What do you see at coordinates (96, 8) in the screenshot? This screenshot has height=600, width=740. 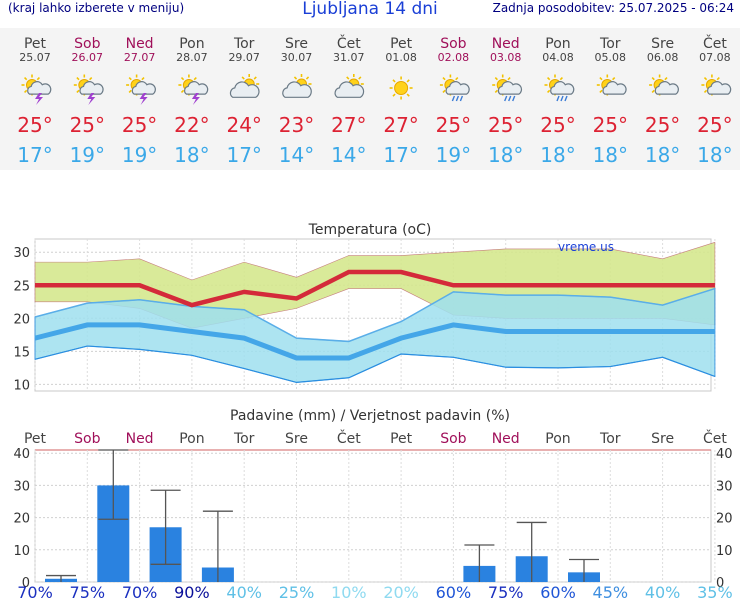 I see `menu-hint: (kraj lahko izberete v meniju)` at bounding box center [96, 8].